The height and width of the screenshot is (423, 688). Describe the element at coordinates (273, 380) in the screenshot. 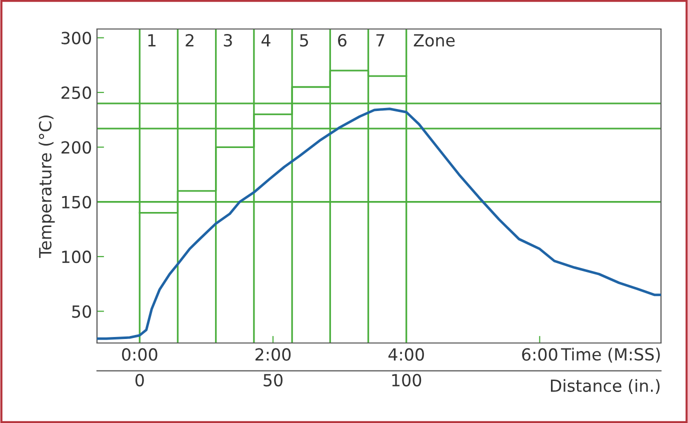

I see `x2-tick-label: 50` at that location.